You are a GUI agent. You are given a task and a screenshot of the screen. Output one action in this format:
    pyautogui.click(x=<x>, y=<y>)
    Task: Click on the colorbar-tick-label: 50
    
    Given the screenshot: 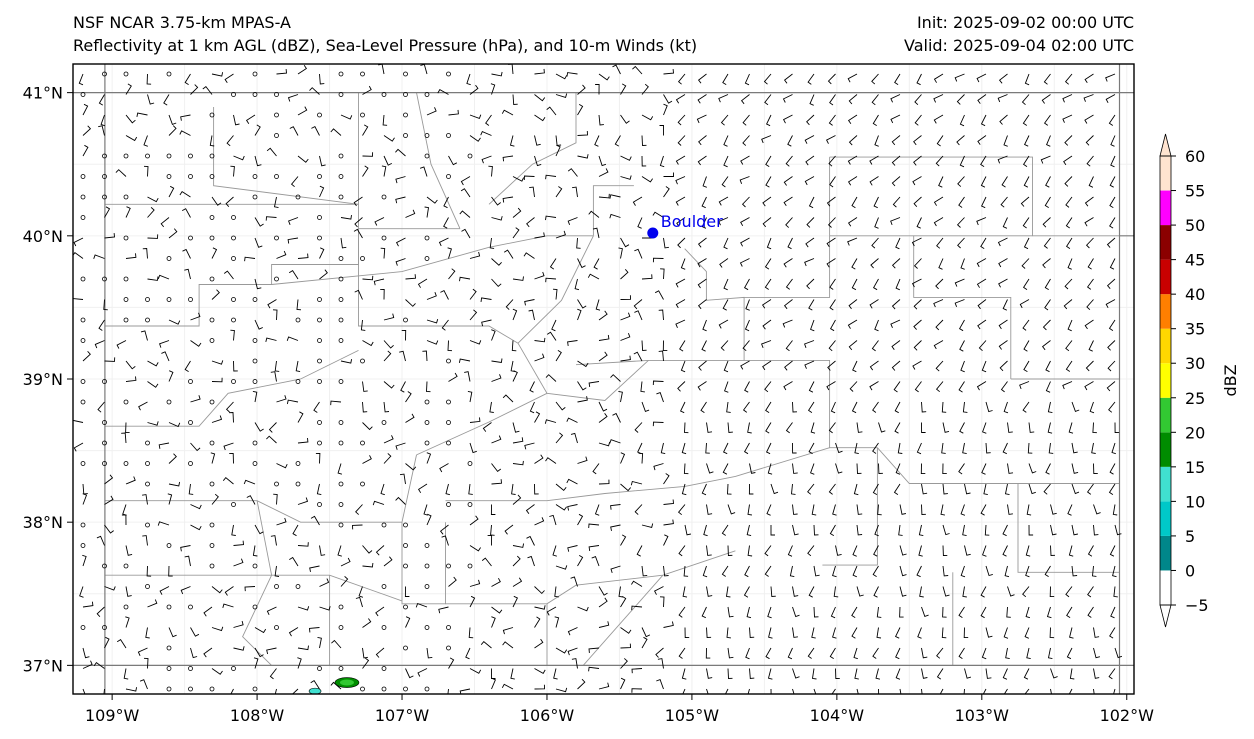 What is the action you would take?
    pyautogui.click(x=1195, y=225)
    